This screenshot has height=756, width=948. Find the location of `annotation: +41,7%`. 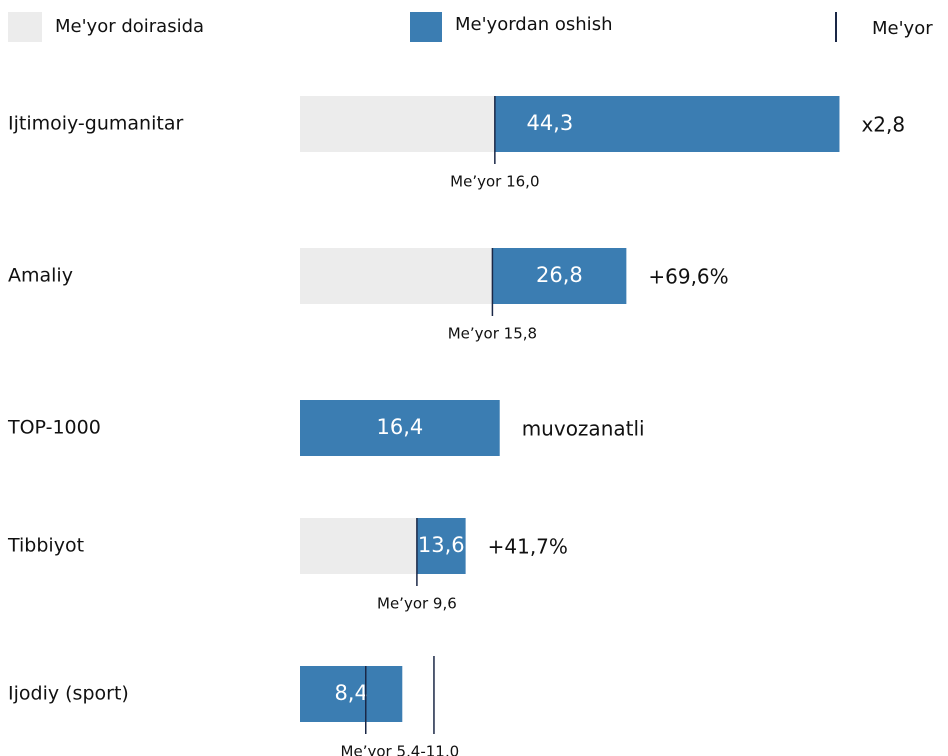

annotation: +41,7% is located at coordinates (528, 547).